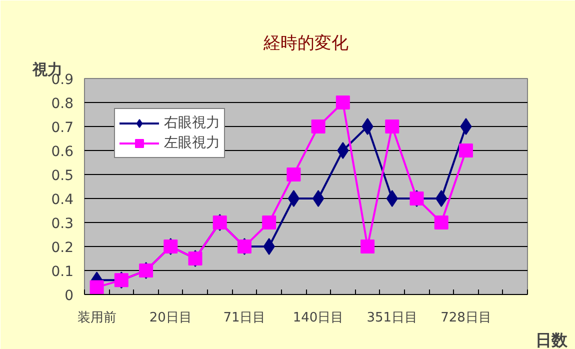 The height and width of the screenshot is (349, 575). Describe the element at coordinates (192, 143) in the screenshot. I see `legend-label: 左眼視力` at that location.